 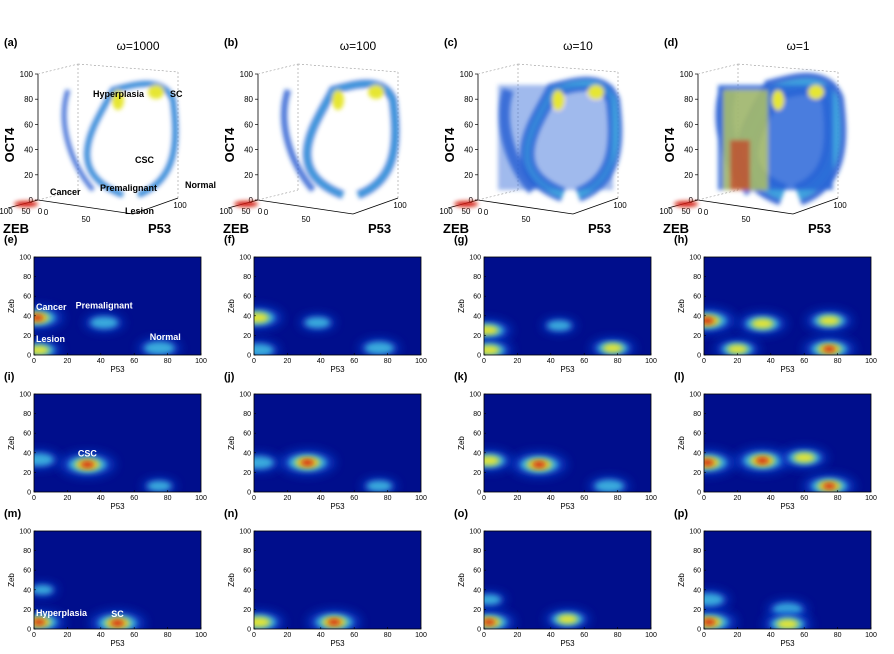 What do you see at coordinates (449, 144) in the screenshot?
I see `z-axis-name: OCT4` at bounding box center [449, 144].